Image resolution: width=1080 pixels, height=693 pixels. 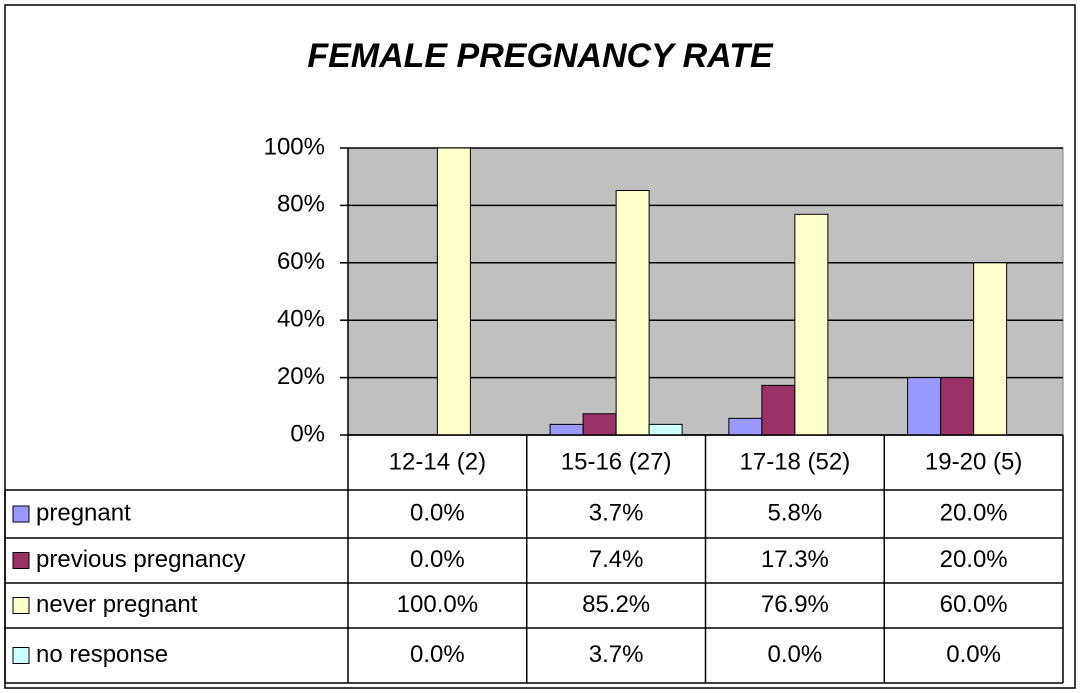 What do you see at coordinates (974, 604) in the screenshot?
I see `table-cell: 60.0%` at bounding box center [974, 604].